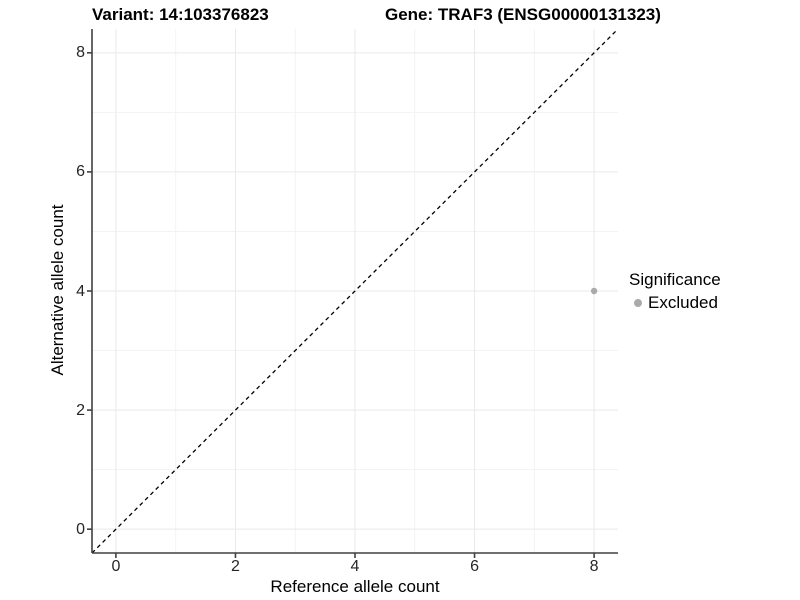 This screenshot has height=600, width=800. What do you see at coordinates (355, 566) in the screenshot?
I see `x-tick-label: 4` at bounding box center [355, 566].